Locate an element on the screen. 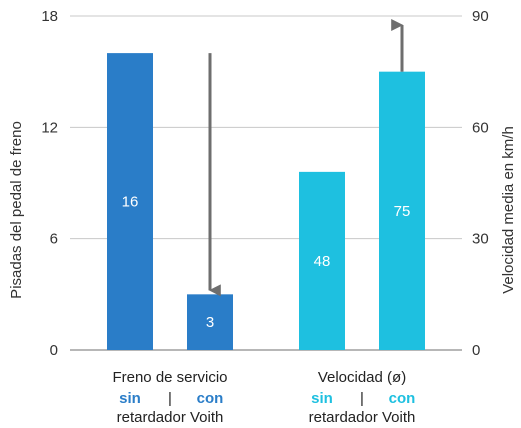 The width and height of the screenshot is (521, 428). group-title: Freno de servicio is located at coordinates (169, 377).